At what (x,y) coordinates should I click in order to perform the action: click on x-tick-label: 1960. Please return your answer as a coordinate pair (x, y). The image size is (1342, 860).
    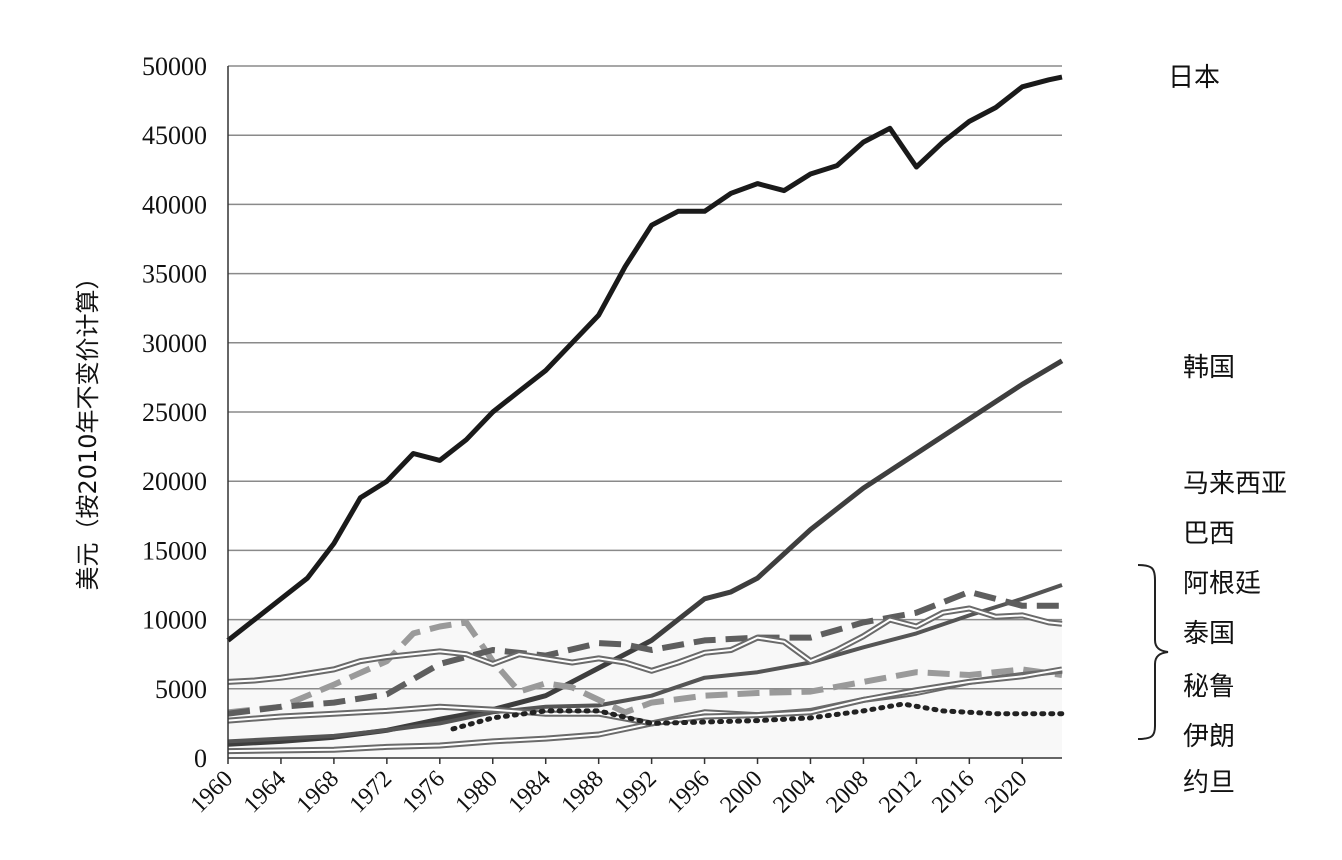
    Looking at the image, I should click on (212, 792).